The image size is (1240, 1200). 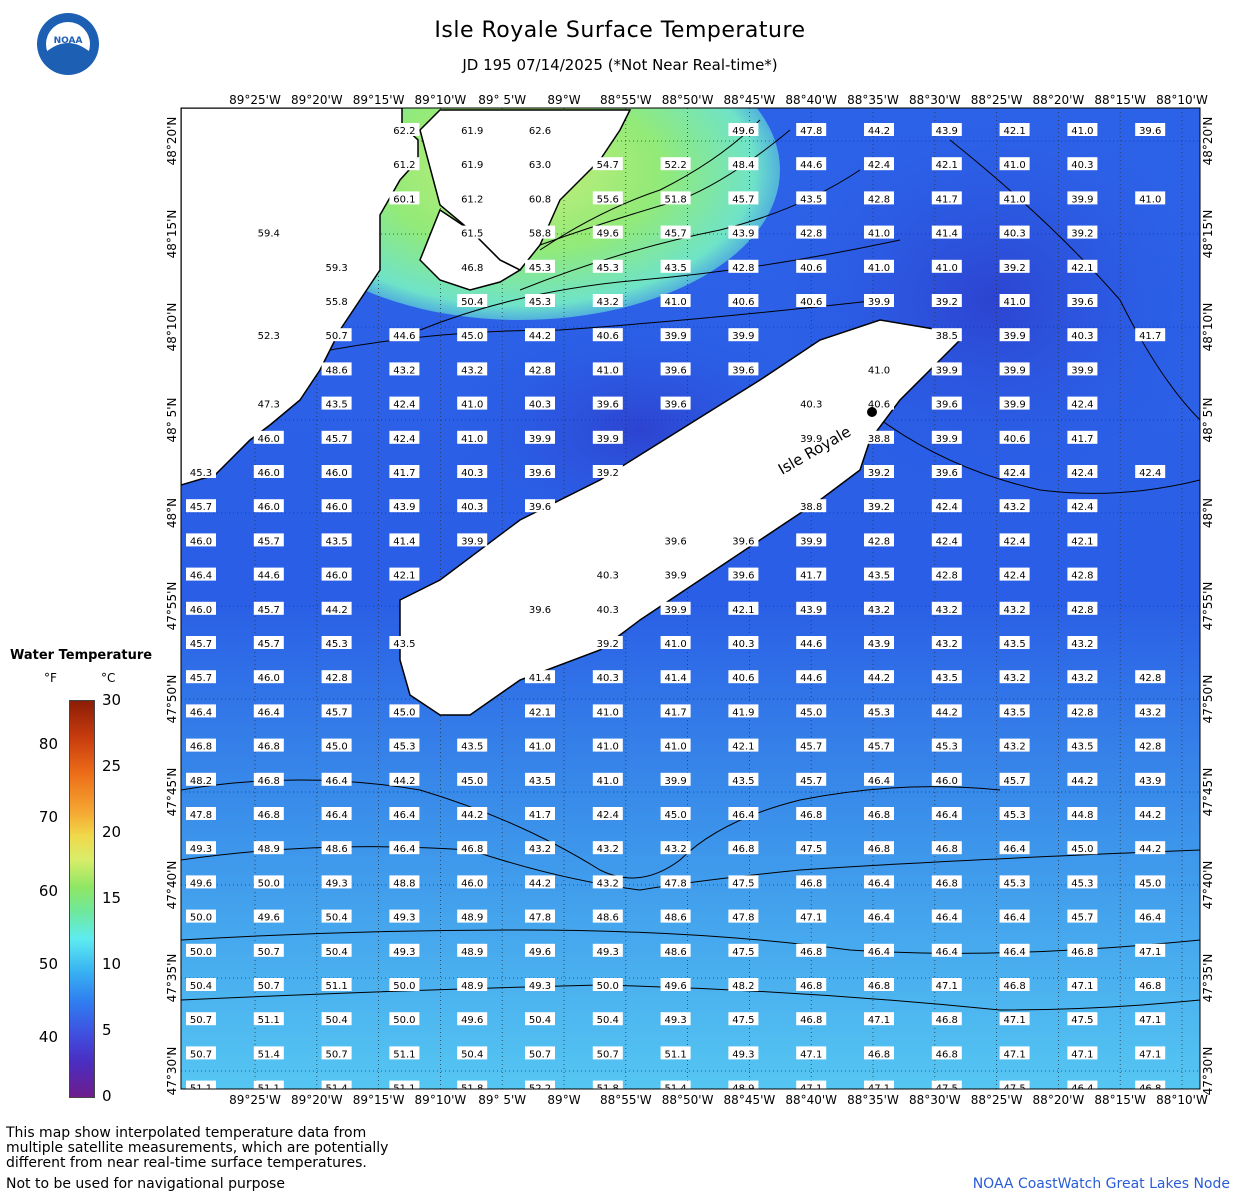 I want to click on temperature-value: 52.2, so click(x=540, y=1087).